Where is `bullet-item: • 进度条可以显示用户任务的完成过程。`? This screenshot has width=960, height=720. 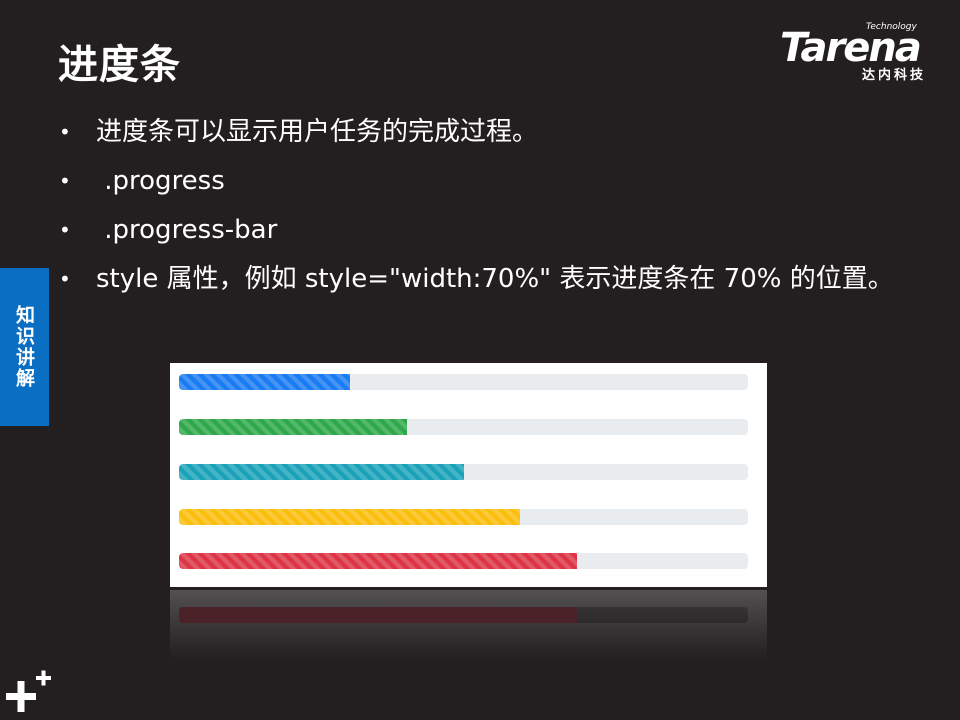
bullet-item: • 进度条可以显示用户任务的完成过程。 is located at coordinates (475, 132).